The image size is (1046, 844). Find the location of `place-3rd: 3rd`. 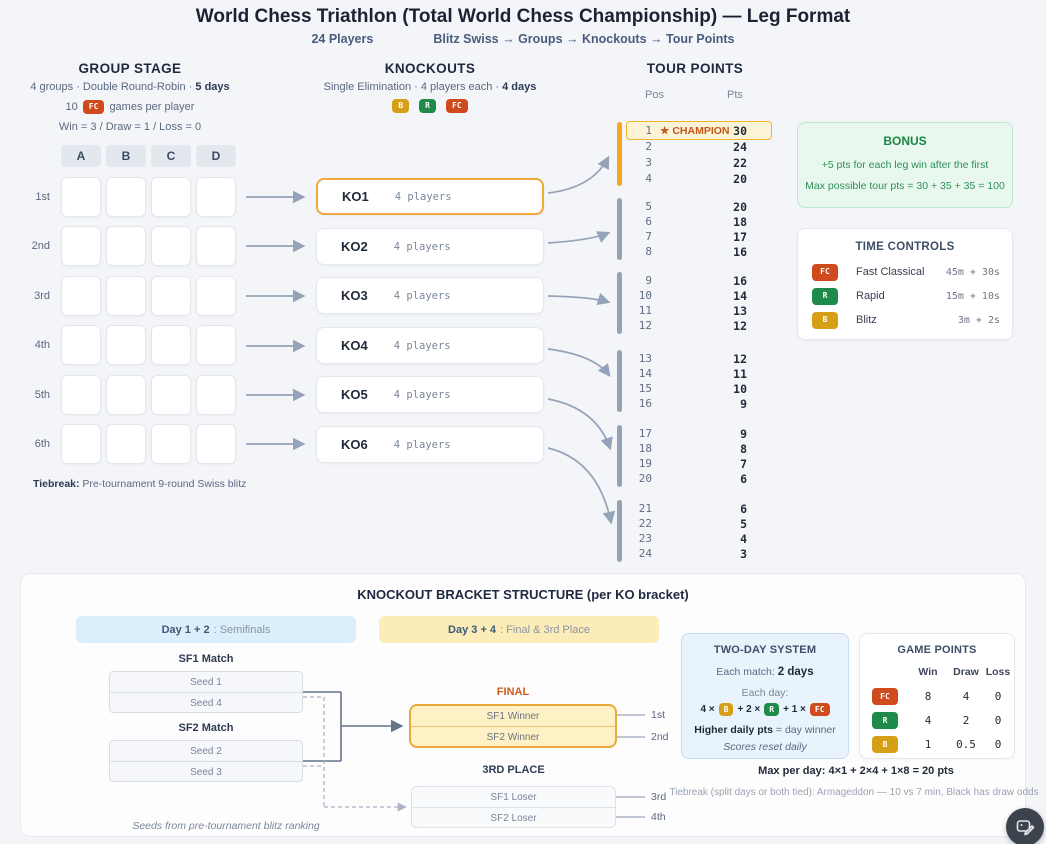

place-3rd: 3rd is located at coordinates (659, 797).